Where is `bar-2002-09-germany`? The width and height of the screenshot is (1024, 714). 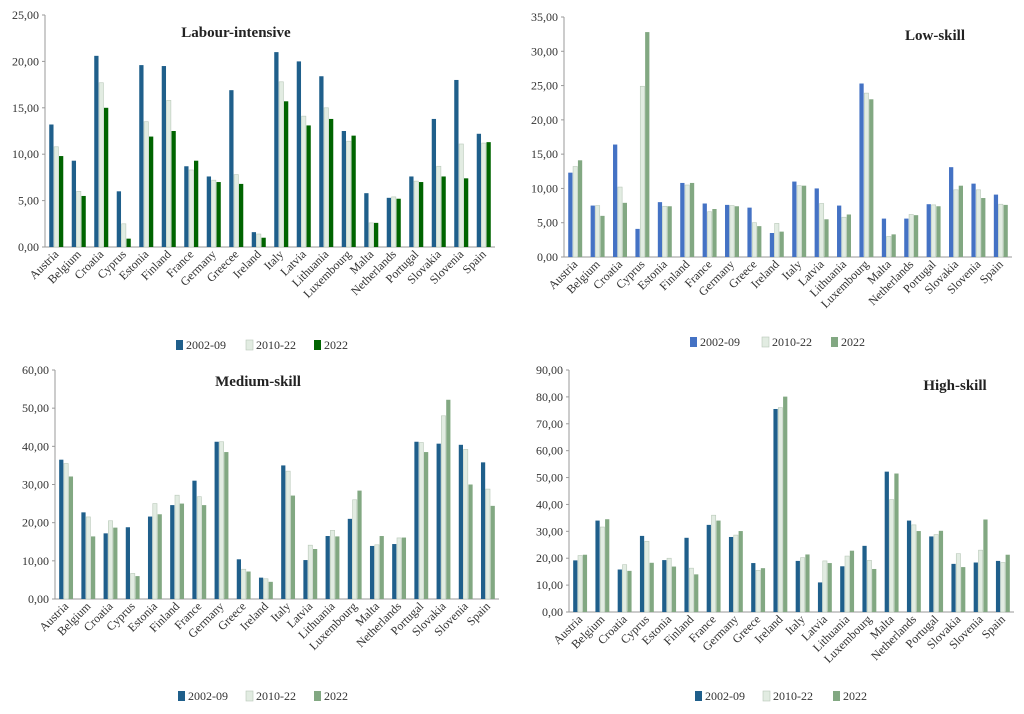
bar-2002-09-germany is located at coordinates (727, 230).